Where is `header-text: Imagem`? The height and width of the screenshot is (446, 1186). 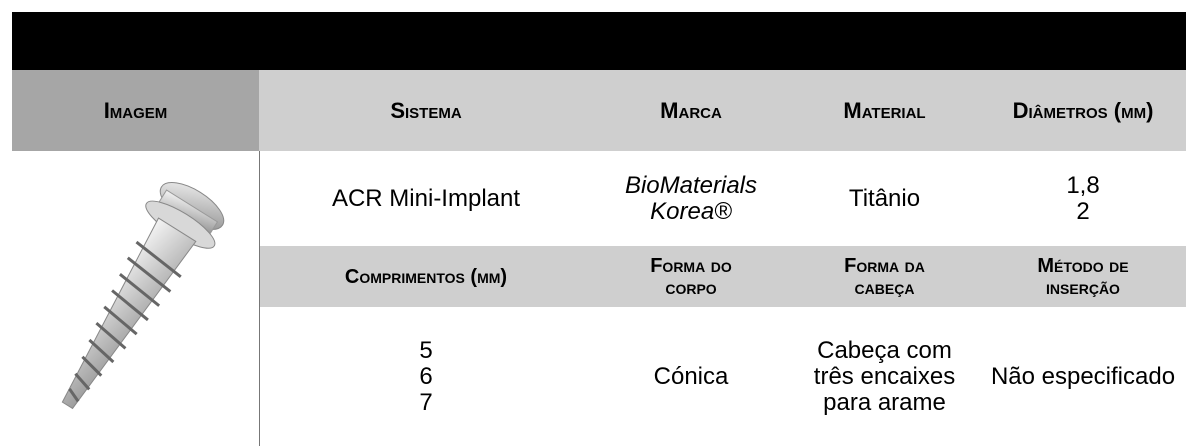 header-text: Imagem is located at coordinates (135, 110).